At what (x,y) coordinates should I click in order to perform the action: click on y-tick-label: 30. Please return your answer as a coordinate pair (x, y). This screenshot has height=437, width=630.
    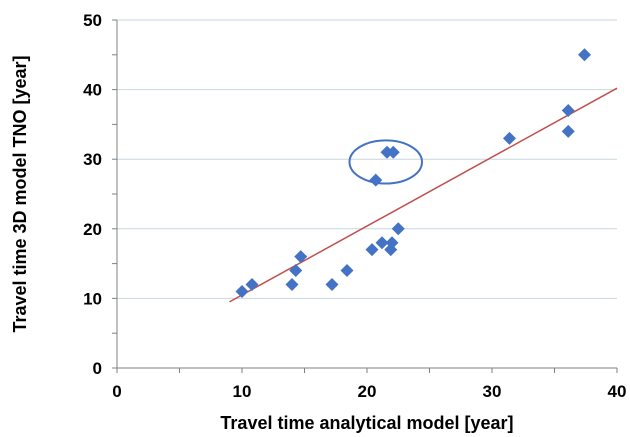
    Looking at the image, I should click on (92, 159).